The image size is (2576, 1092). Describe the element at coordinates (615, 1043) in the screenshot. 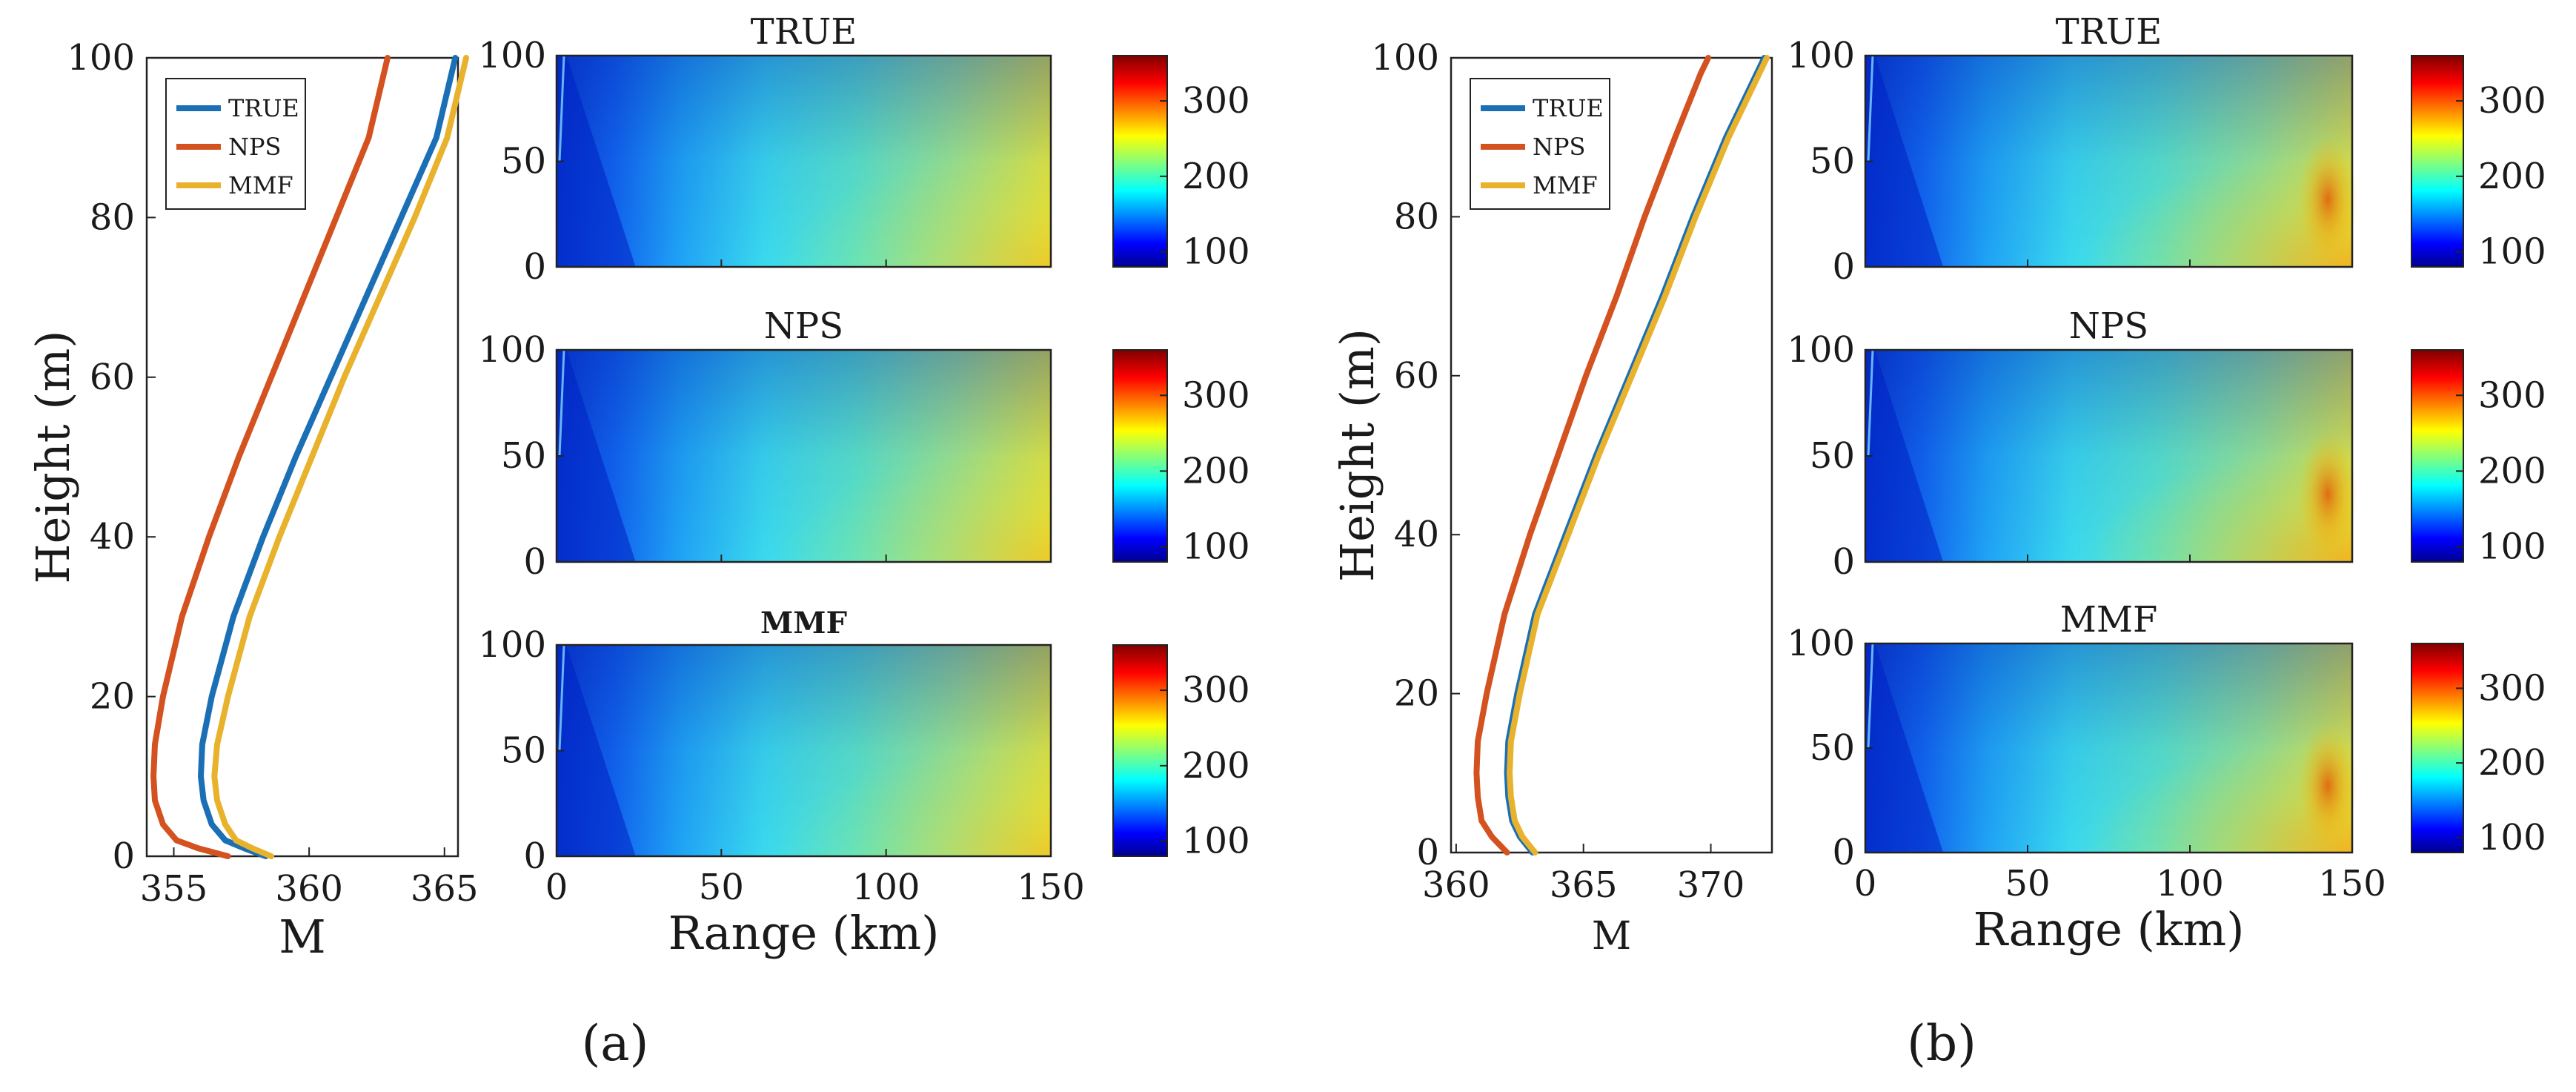

I see `caption-a: (a)` at that location.